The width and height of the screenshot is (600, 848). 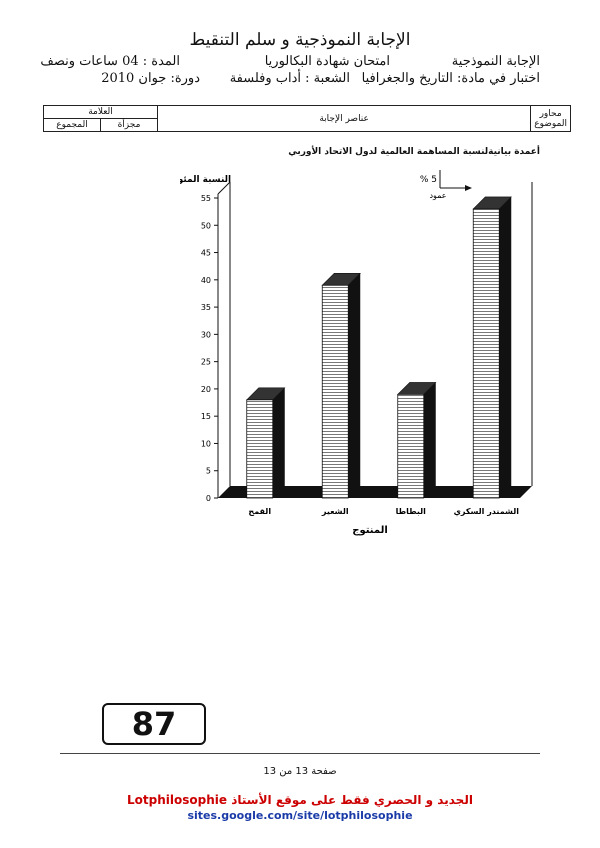 I want to click on x-tick-label: الشعير, so click(x=335, y=511).